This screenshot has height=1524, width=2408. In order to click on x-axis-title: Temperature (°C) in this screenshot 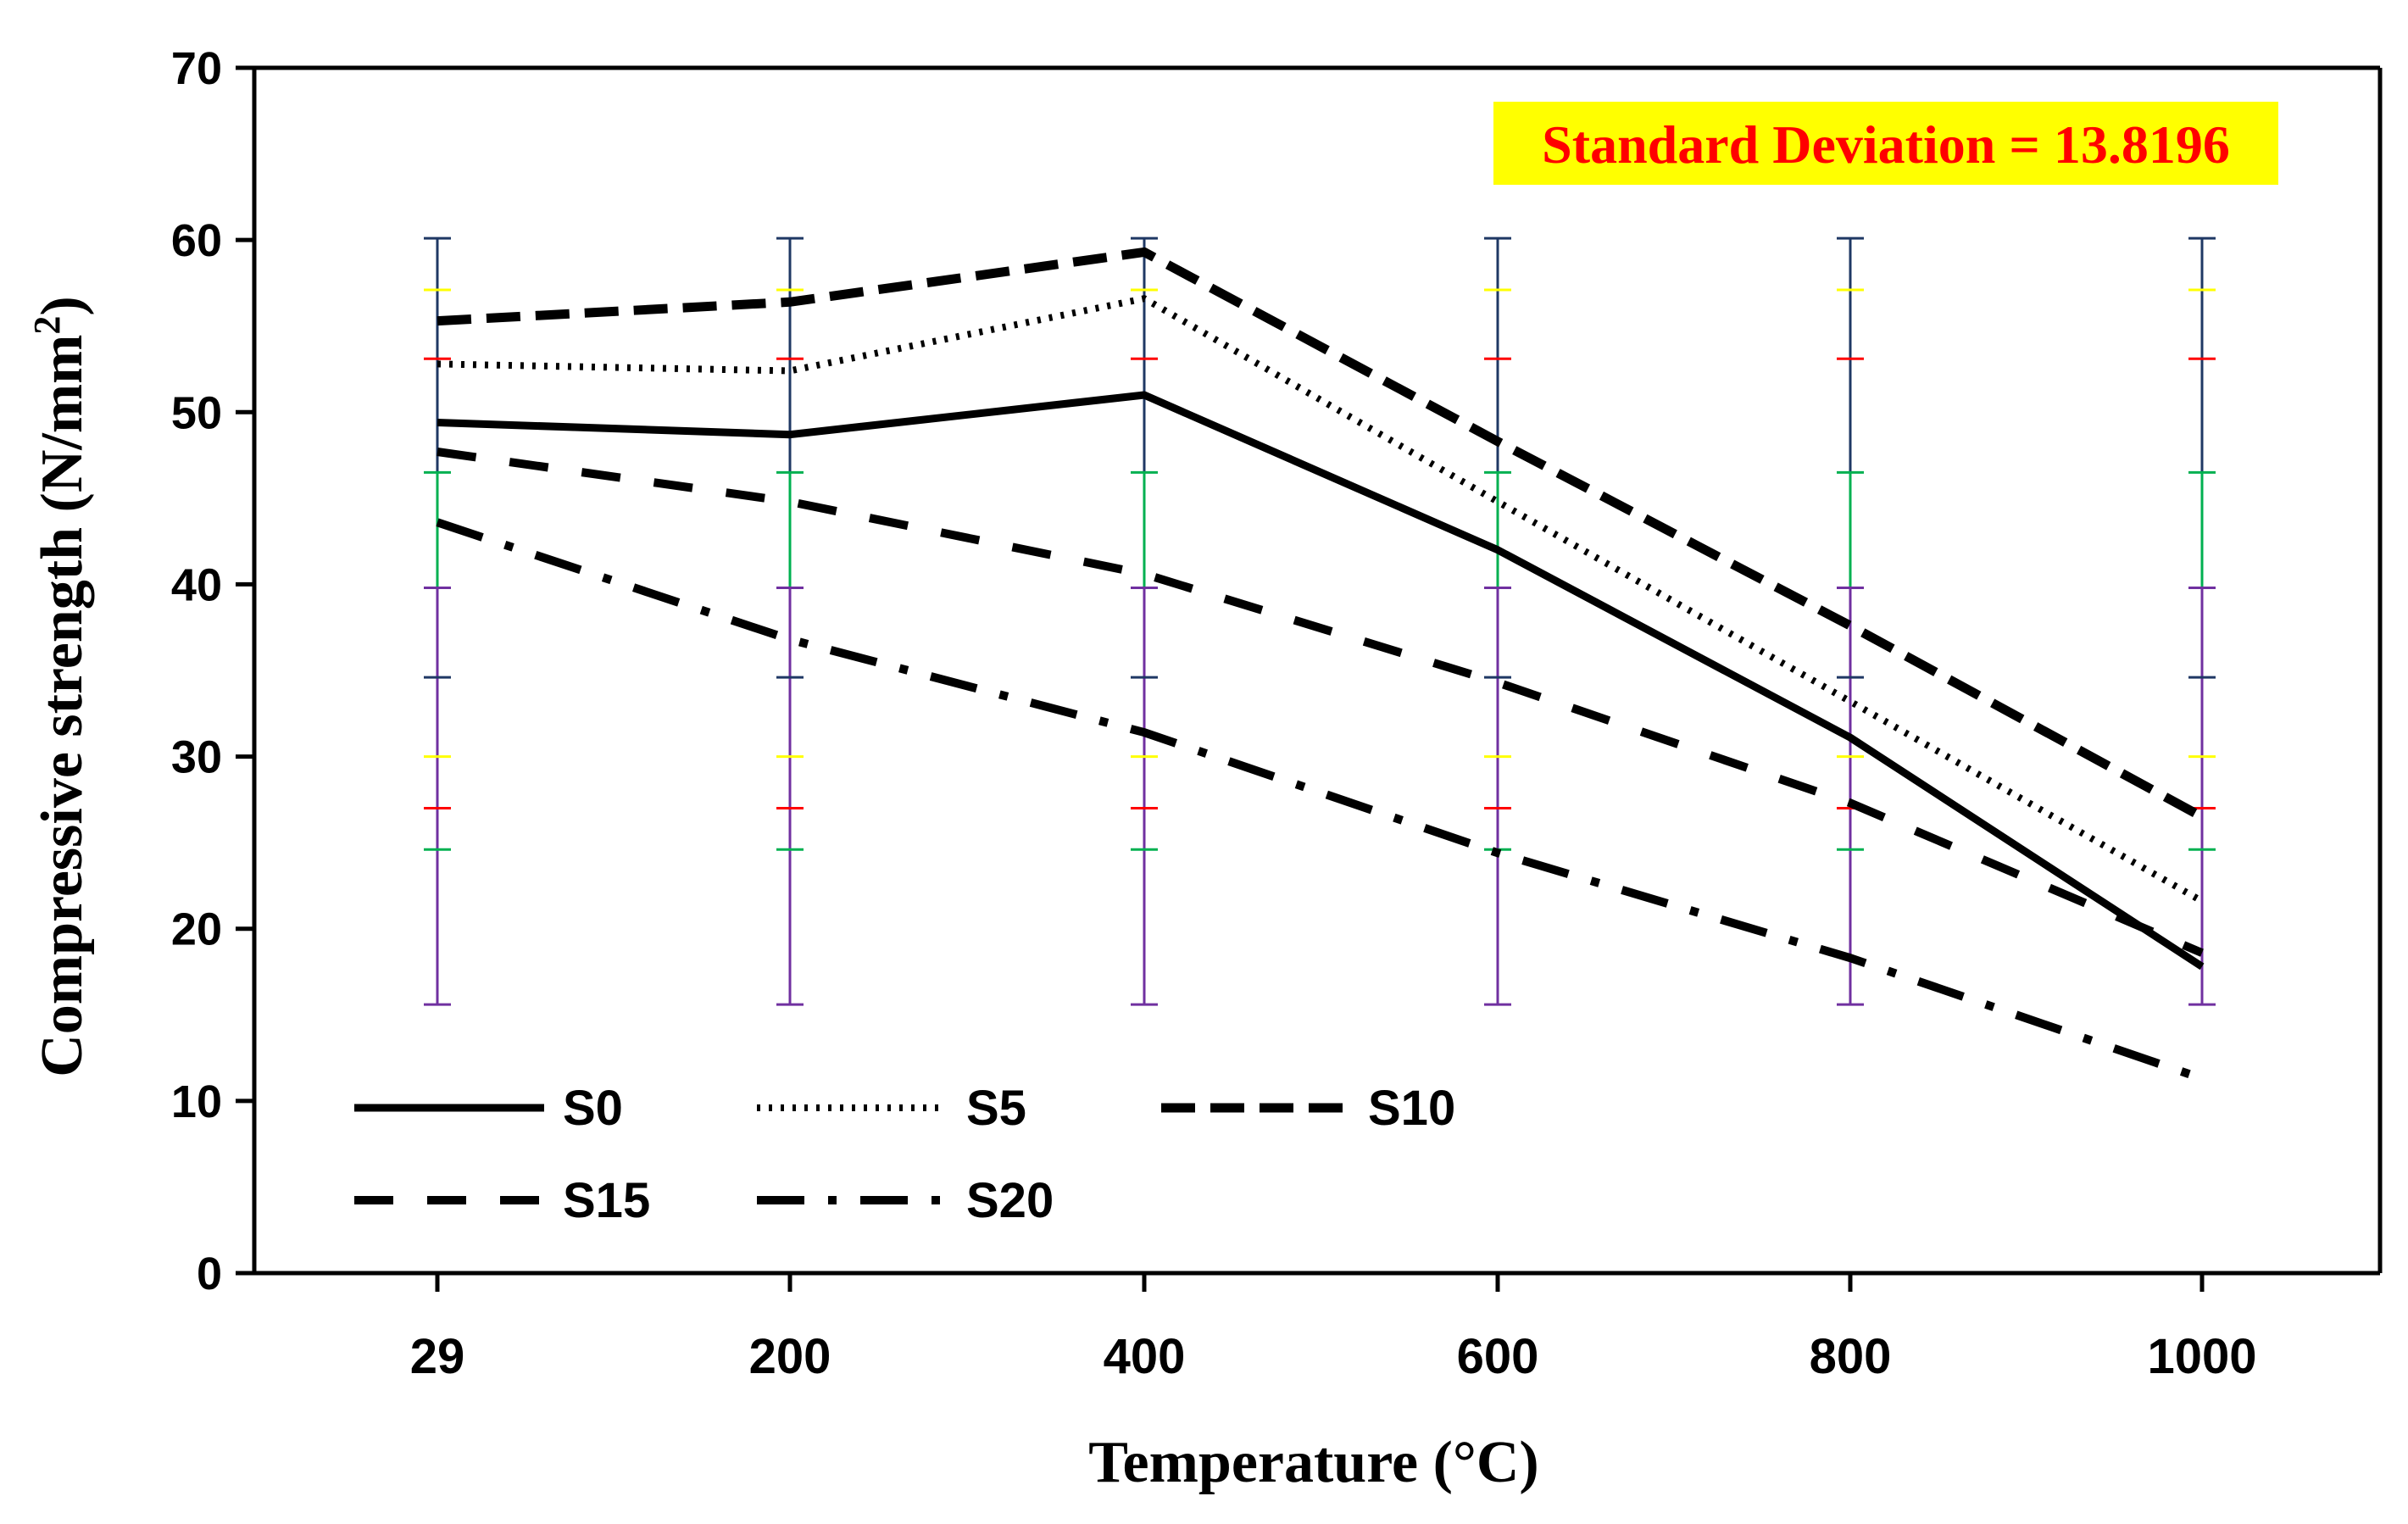, I will do `click(1313, 1462)`.